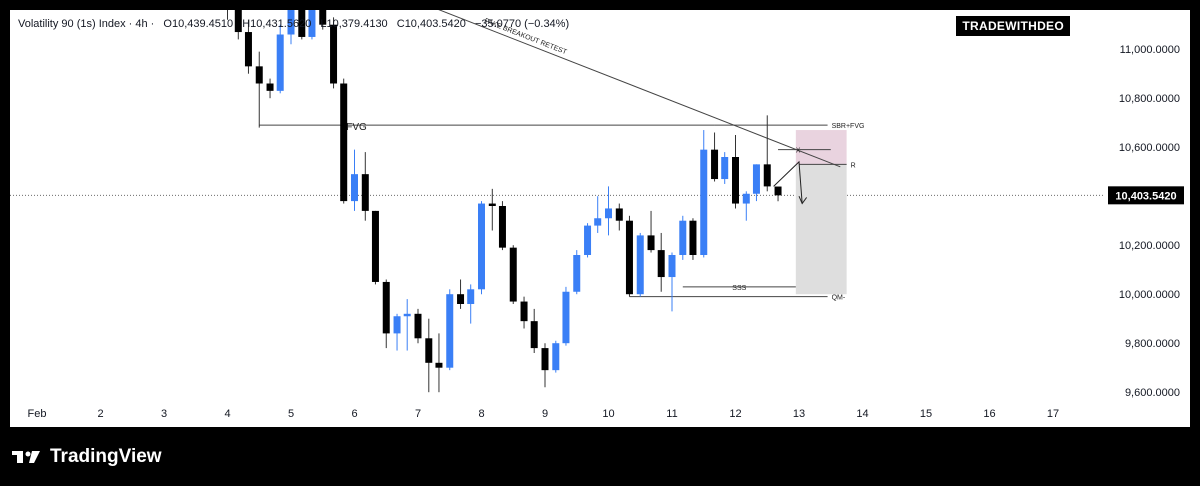 The height and width of the screenshot is (486, 1200). What do you see at coordinates (1152, 344) in the screenshot?
I see `y-tick-label: 9,800.0000` at bounding box center [1152, 344].